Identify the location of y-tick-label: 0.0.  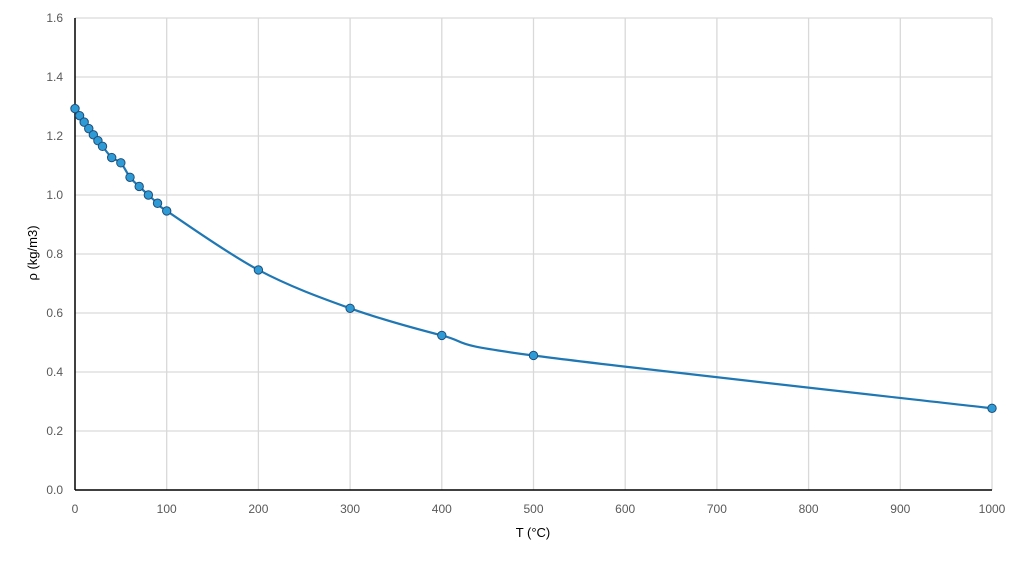
(54, 490).